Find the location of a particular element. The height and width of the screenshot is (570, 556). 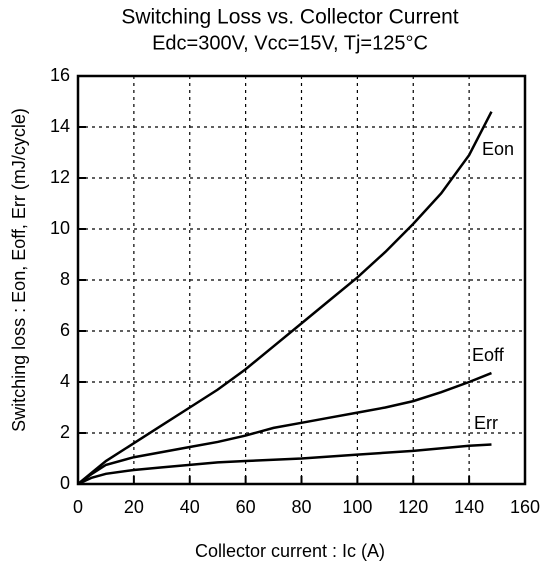

x-tick-label: 60 is located at coordinates (246, 507).